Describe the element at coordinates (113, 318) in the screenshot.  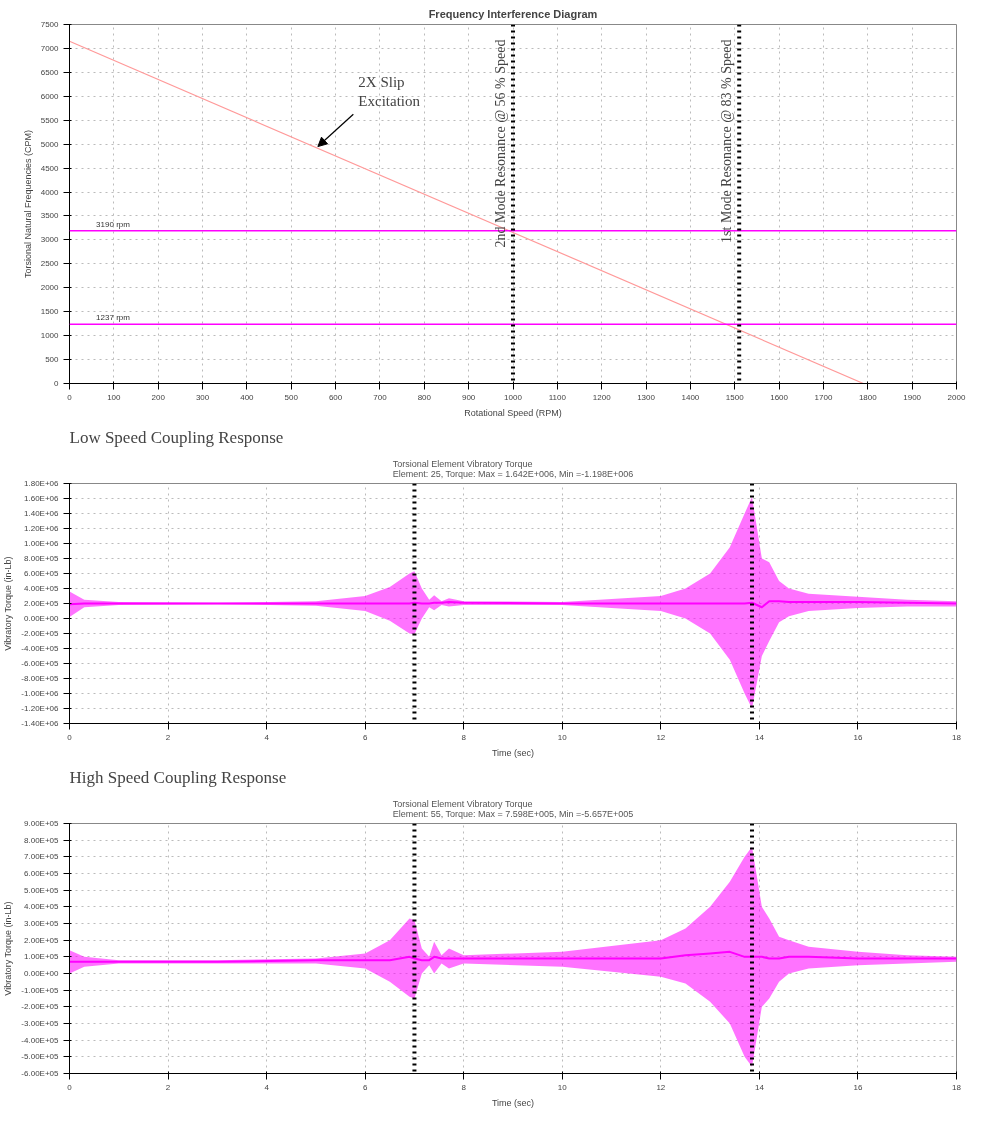
I see `ref-line-label: 1237 rpm` at that location.